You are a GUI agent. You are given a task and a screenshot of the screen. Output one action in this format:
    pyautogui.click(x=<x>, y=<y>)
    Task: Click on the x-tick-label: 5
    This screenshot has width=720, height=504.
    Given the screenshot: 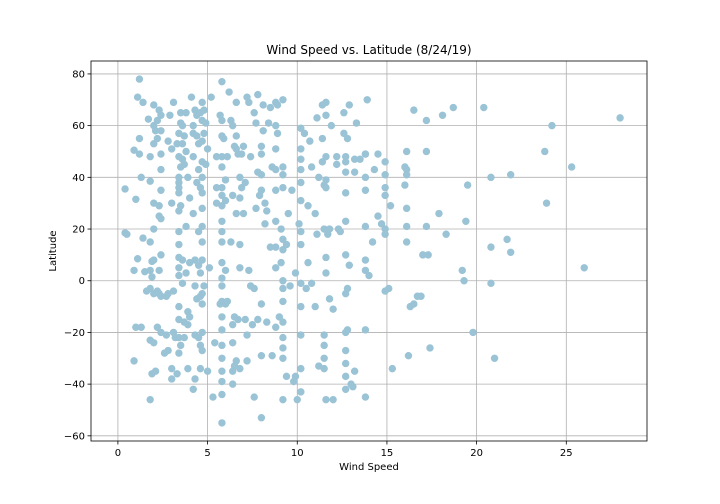 What is the action you would take?
    pyautogui.click(x=207, y=453)
    